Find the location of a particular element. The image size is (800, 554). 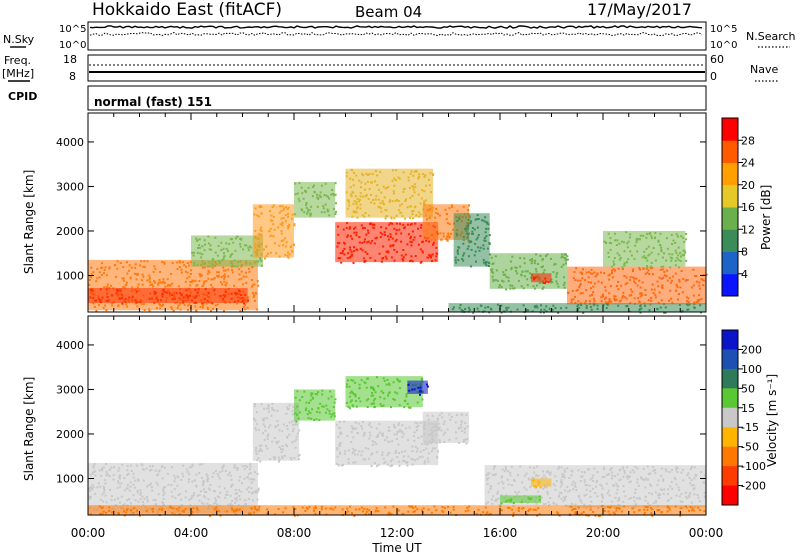

power-colorbar-tick-label: 24 is located at coordinates (748, 163).